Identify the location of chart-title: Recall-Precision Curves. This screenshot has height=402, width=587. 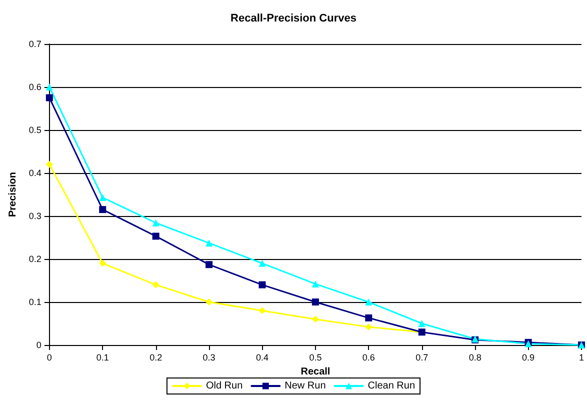
(293, 18).